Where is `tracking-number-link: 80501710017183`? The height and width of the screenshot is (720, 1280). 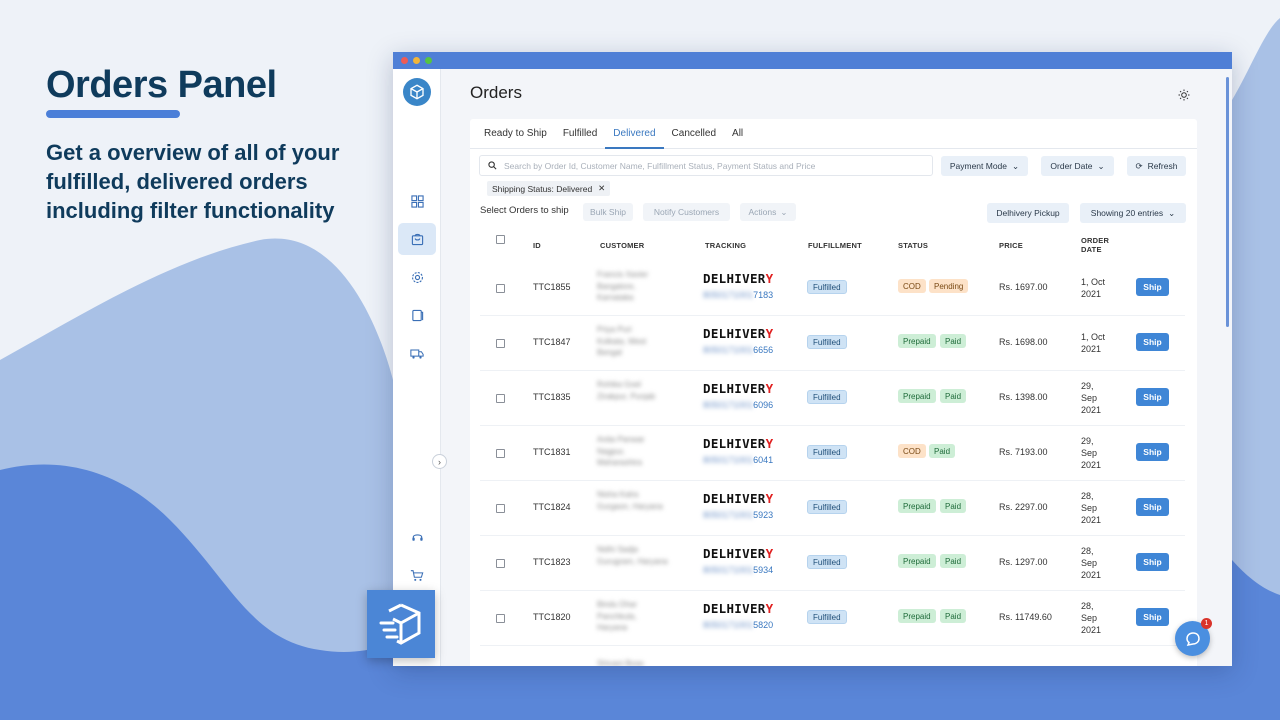
tracking-number-link: 80501710017183 is located at coordinates (738, 295).